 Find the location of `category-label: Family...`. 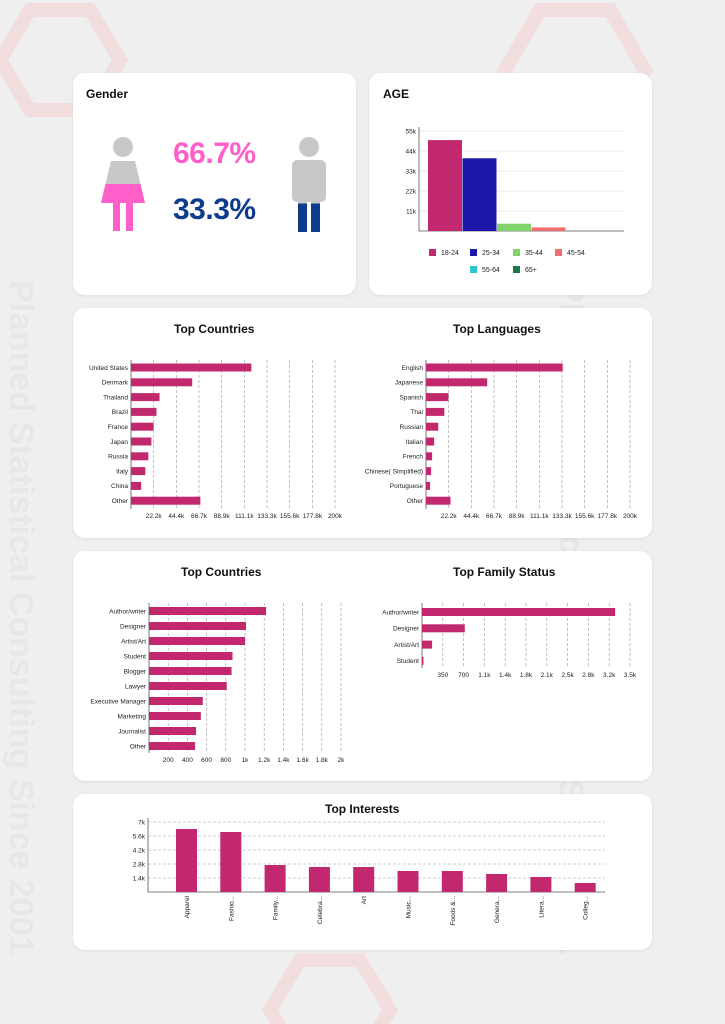

category-label: Family... is located at coordinates (276, 908).